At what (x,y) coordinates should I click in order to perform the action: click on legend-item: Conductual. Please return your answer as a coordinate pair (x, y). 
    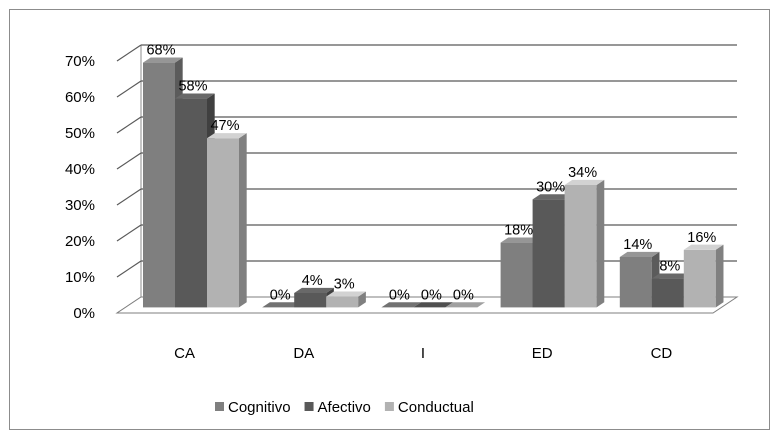
    Looking at the image, I should click on (429, 407).